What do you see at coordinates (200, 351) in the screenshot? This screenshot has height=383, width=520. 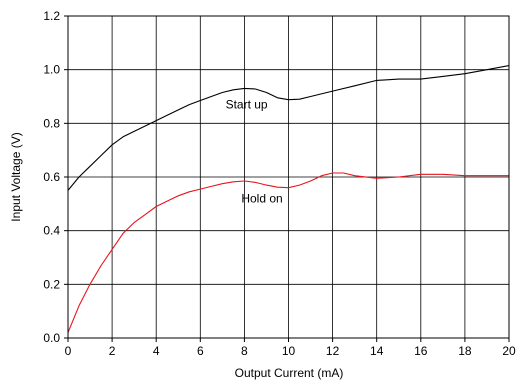 I see `x-tick-label: 6` at bounding box center [200, 351].